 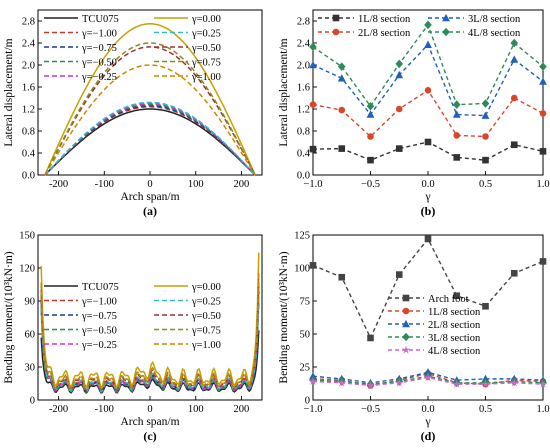 What do you see at coordinates (206, 301) in the screenshot?
I see `legend-label: γ=0.25` at bounding box center [206, 301].